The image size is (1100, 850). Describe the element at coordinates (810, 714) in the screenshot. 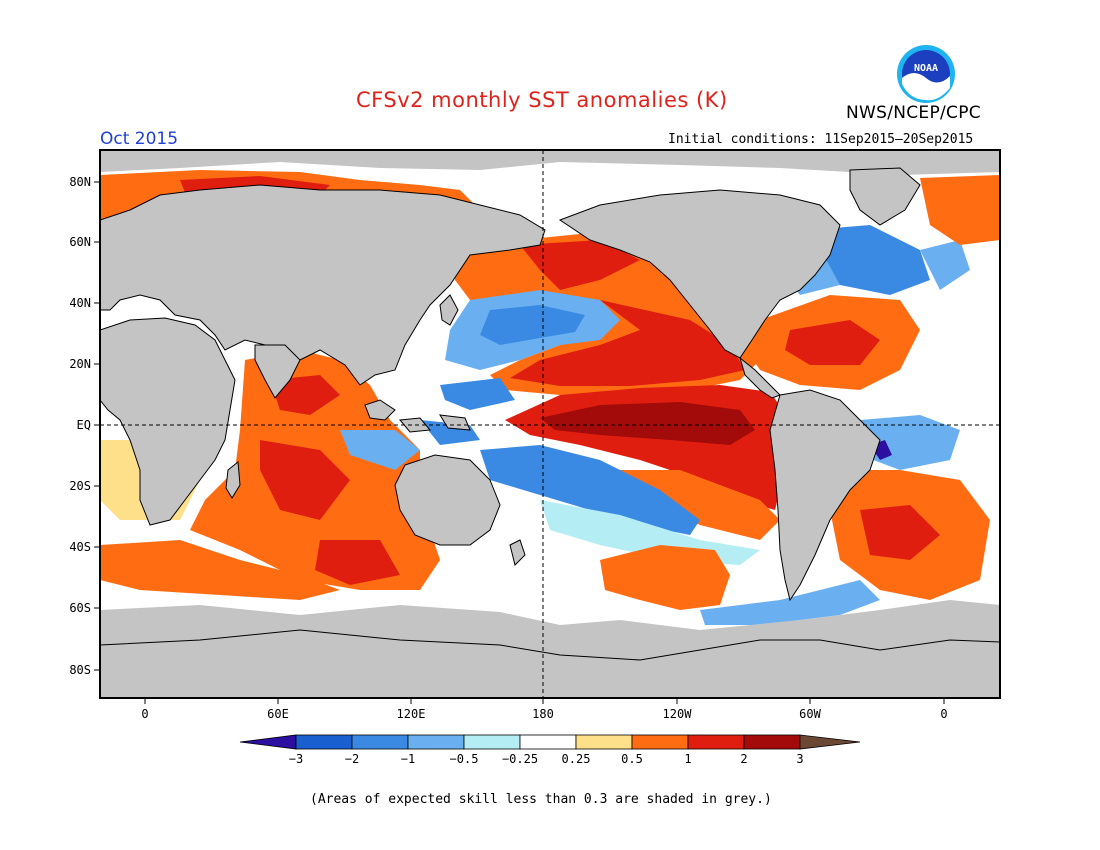

I see `lon-label: 60W` at that location.